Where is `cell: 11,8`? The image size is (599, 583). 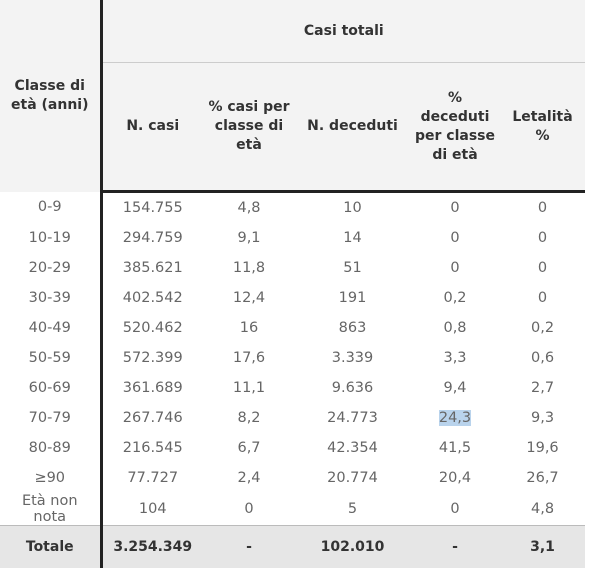
cell: 11,8 is located at coordinates (249, 268).